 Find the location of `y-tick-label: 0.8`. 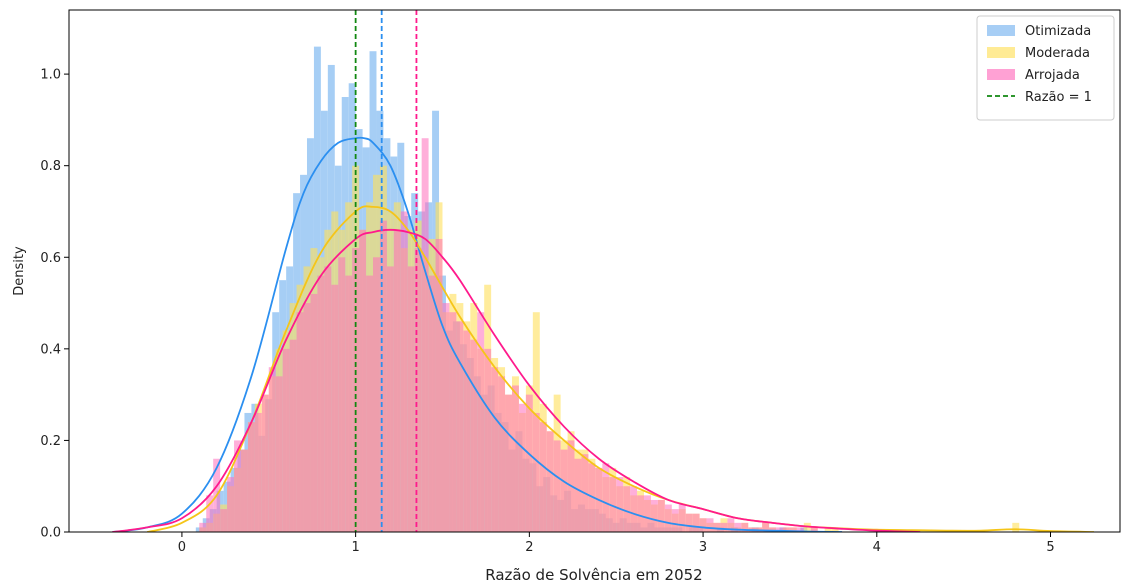

y-tick-label: 0.8 is located at coordinates (50, 166).